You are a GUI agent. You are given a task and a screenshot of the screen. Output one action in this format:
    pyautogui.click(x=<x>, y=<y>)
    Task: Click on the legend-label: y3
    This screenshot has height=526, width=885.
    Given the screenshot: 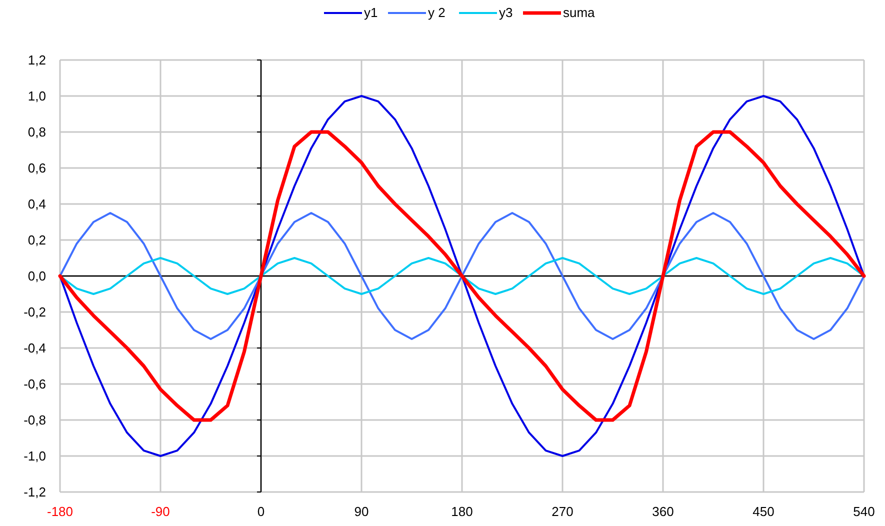 What is the action you would take?
    pyautogui.click(x=506, y=12)
    